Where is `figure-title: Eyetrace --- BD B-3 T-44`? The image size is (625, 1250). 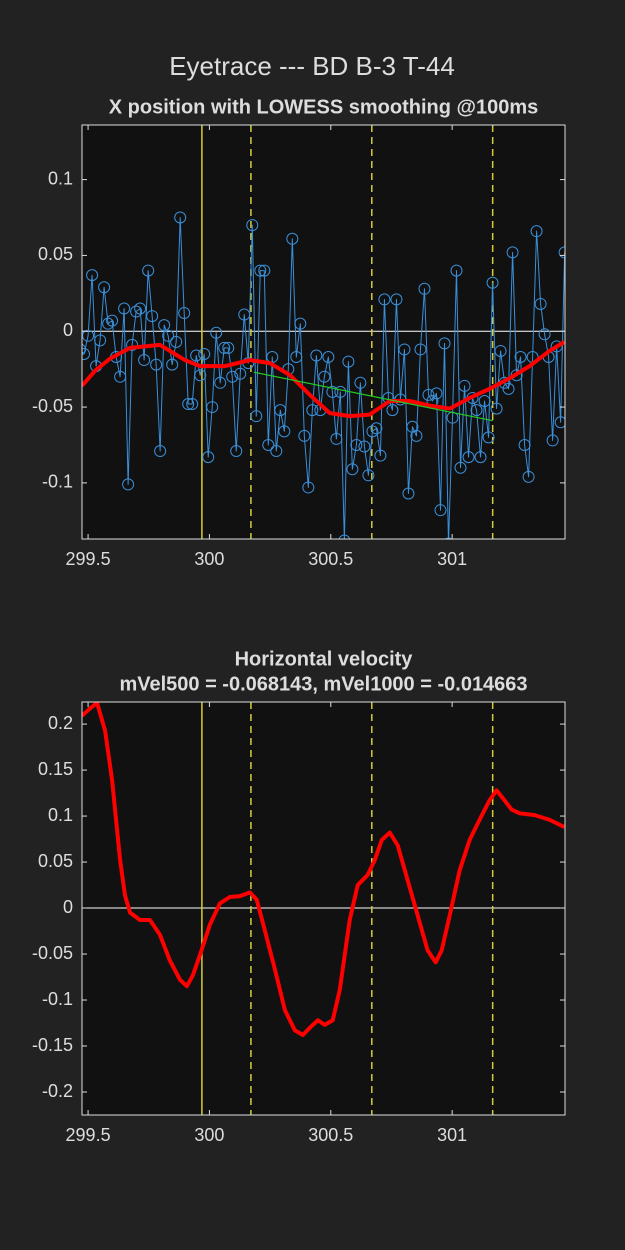
figure-title: Eyetrace --- BD B-3 T-44 is located at coordinates (312, 66).